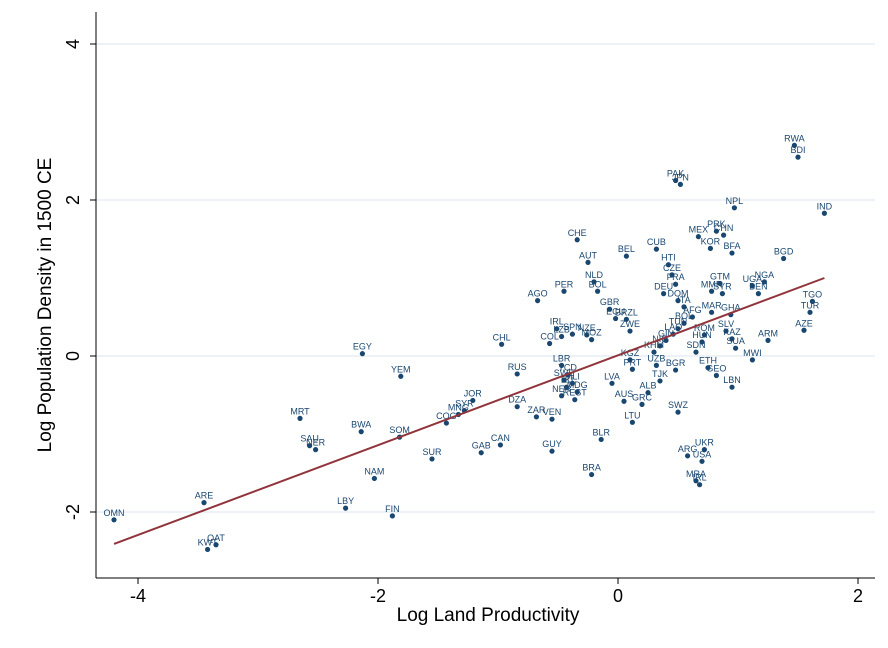 This screenshot has width=888, height=648. Describe the element at coordinates (765, 275) in the screenshot. I see `point-label: NGA` at that location.